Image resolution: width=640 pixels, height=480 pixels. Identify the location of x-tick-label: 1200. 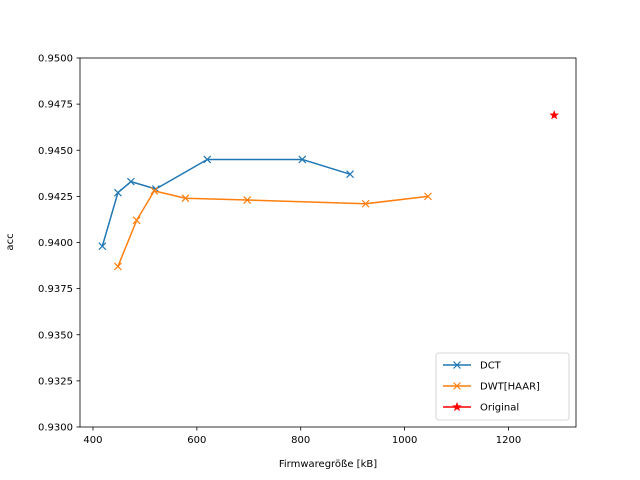
(508, 440).